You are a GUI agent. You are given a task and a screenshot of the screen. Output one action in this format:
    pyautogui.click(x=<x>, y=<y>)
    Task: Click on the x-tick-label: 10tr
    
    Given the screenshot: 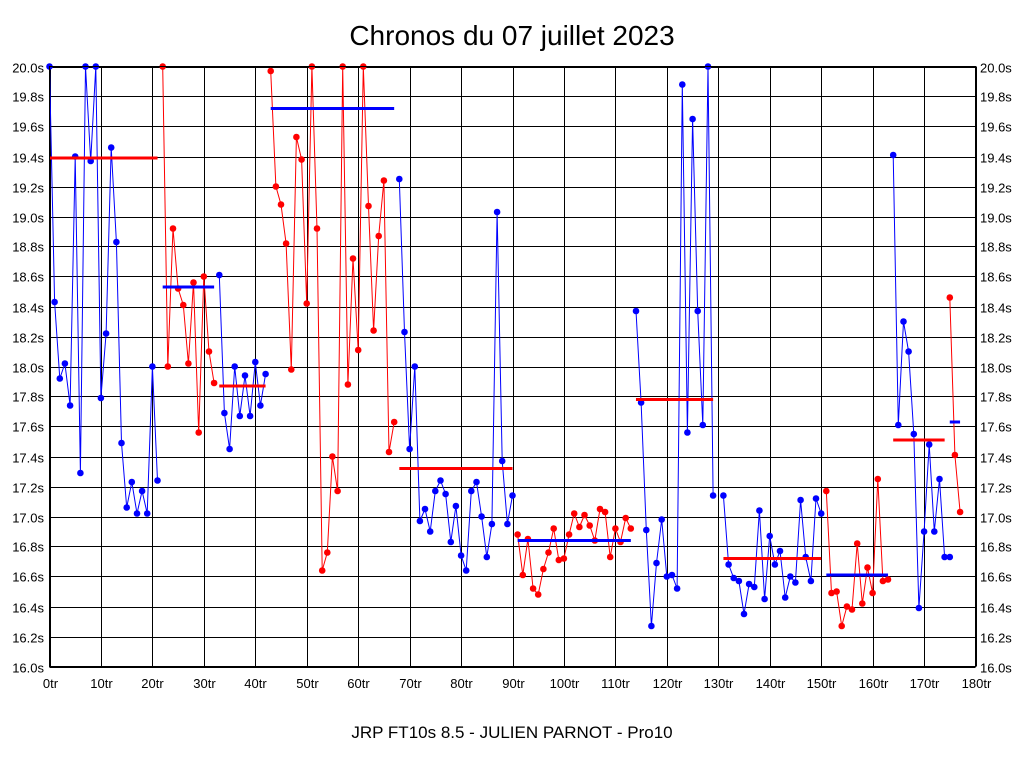 What is the action you would take?
    pyautogui.click(x=101, y=683)
    